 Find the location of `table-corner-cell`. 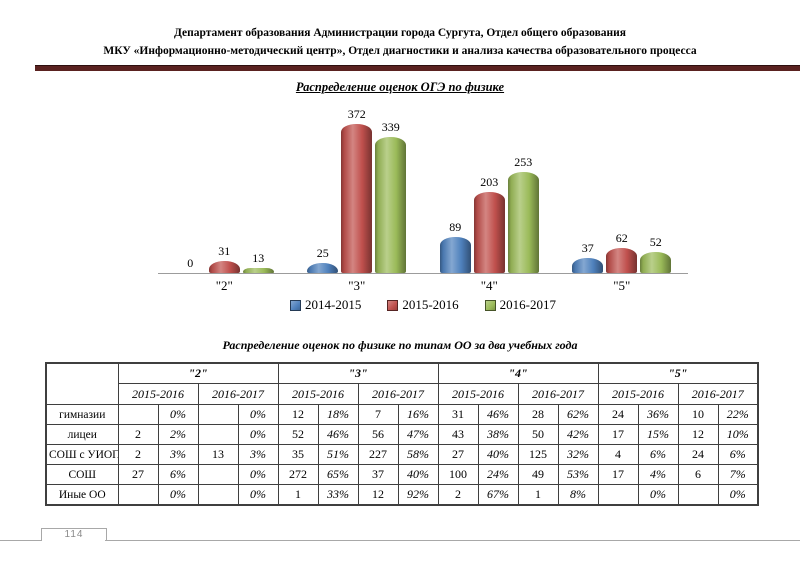

table-corner-cell is located at coordinates (82, 383).